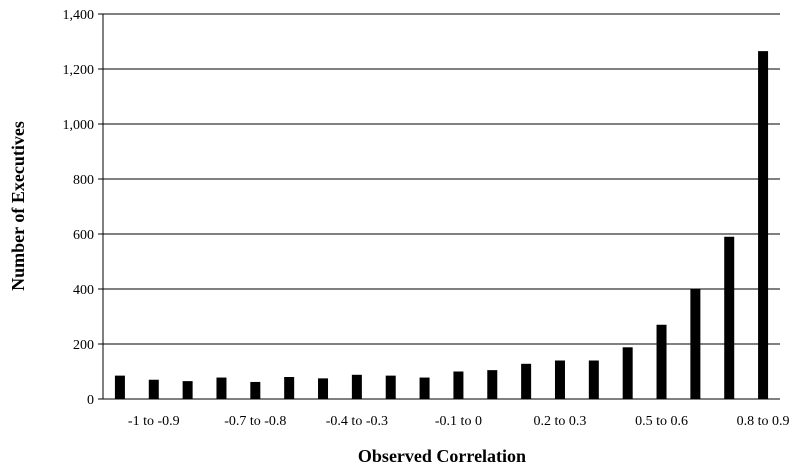  What do you see at coordinates (83, 180) in the screenshot?
I see `y-tick-label: 800` at bounding box center [83, 180].